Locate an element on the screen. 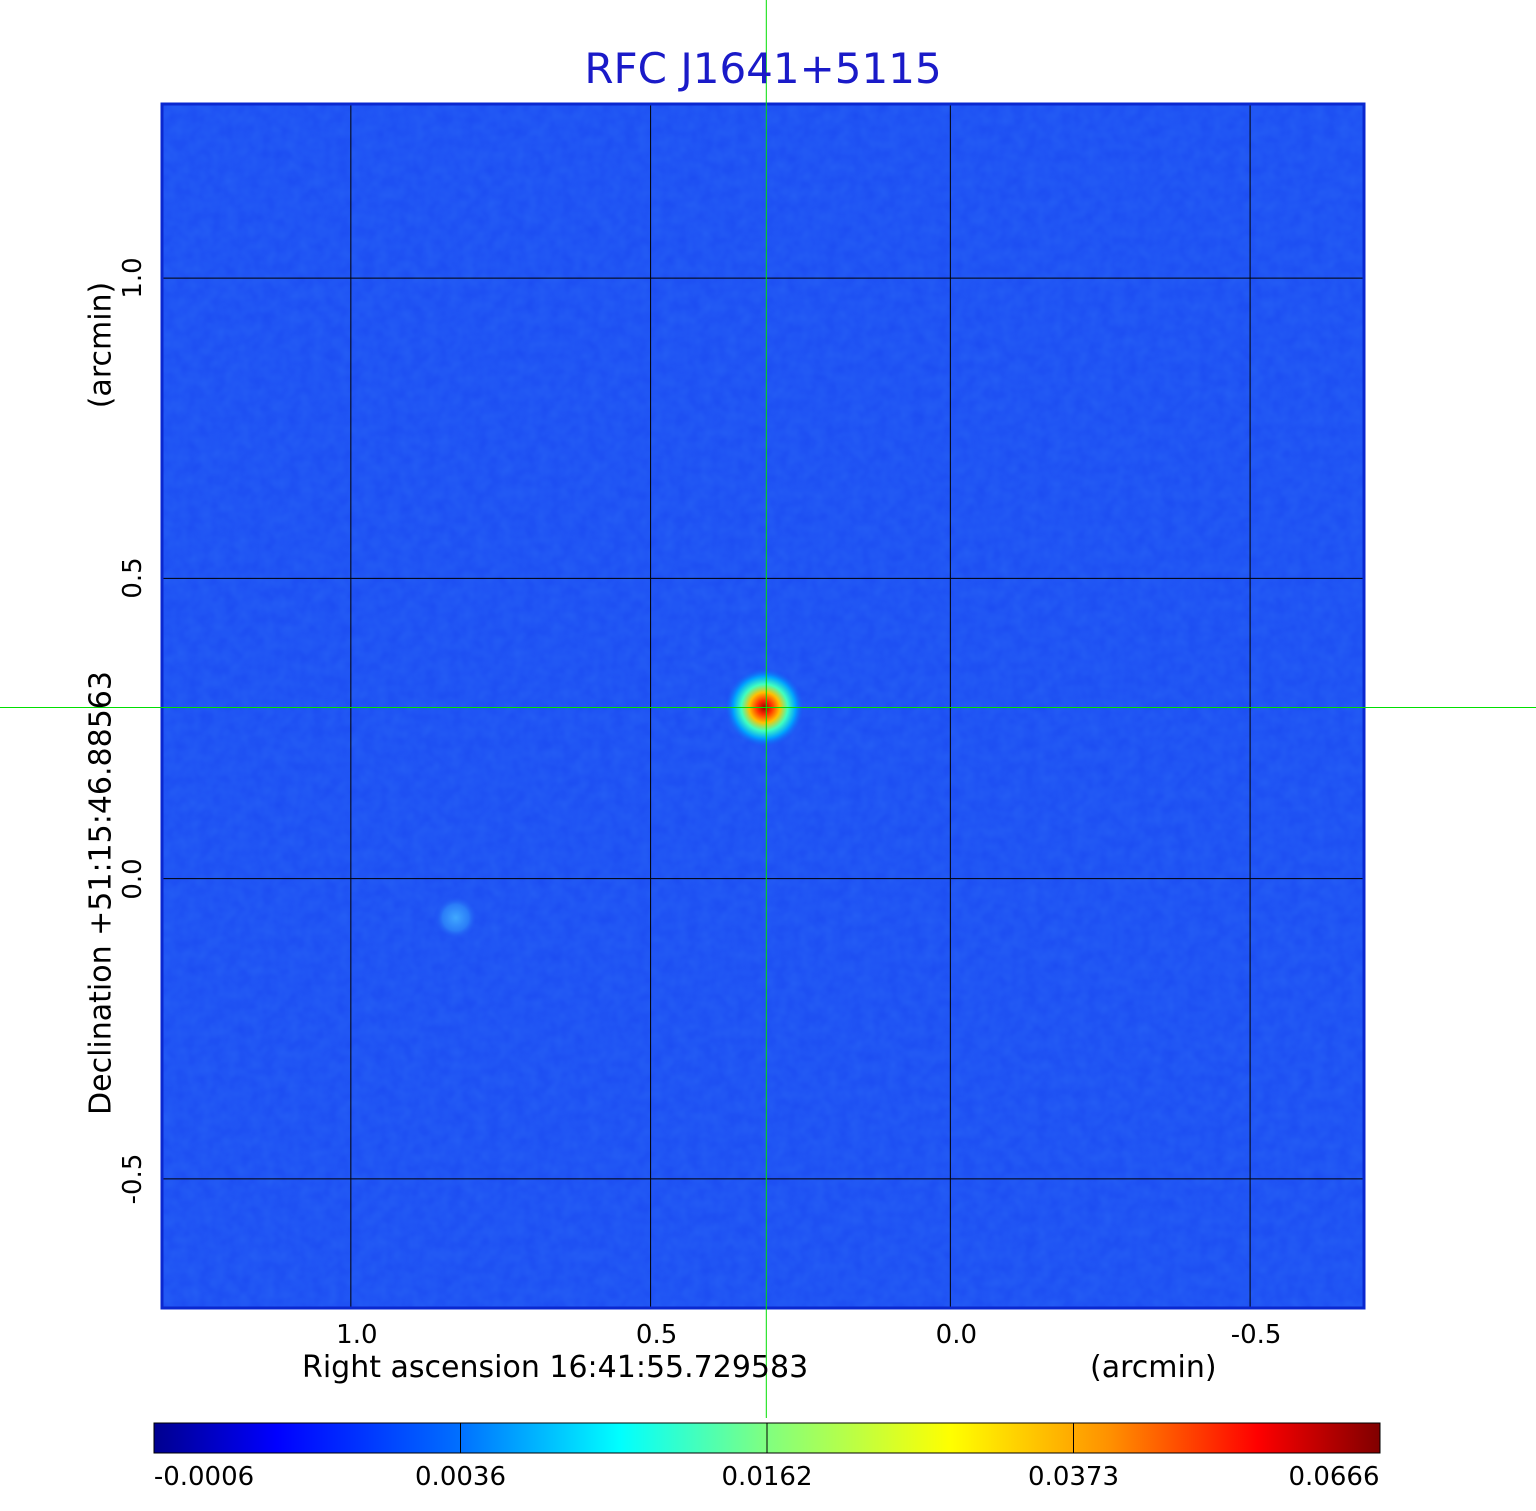  colorbar-tick-label: 0.0666 is located at coordinates (1334, 1477).